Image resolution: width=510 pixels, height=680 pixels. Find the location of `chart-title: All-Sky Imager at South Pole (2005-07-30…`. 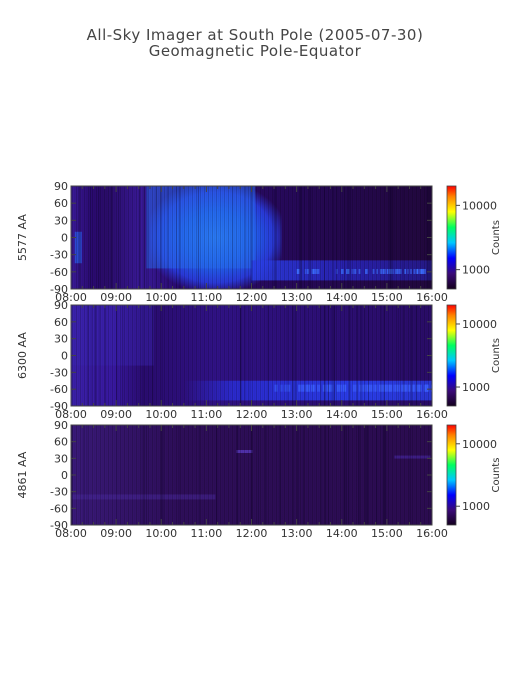

chart-title: All-Sky Imager at South Pole (2005-07-30… is located at coordinates (255, 35).